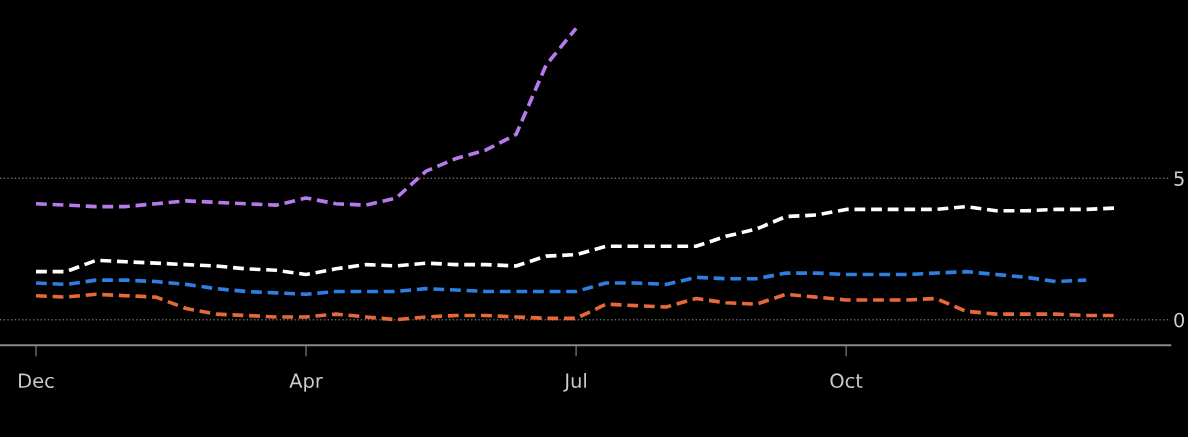 This screenshot has height=437, width=1188. I want to click on x-tick-label: Apr, so click(306, 382).